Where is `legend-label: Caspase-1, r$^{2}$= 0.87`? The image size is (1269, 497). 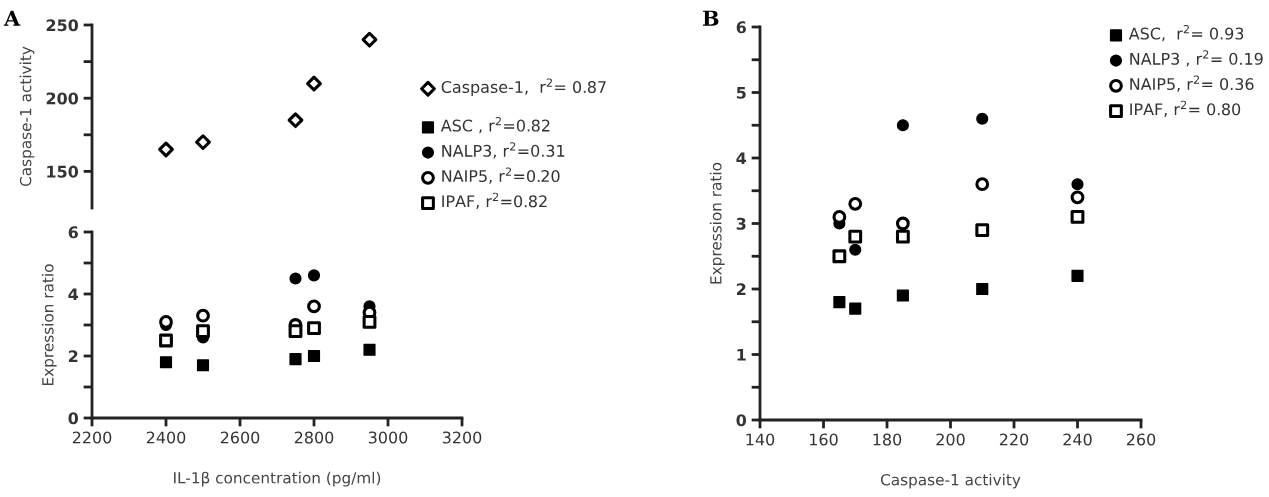 legend-label: Caspase-1, r$^{2}$= 0.87 is located at coordinates (523, 87).